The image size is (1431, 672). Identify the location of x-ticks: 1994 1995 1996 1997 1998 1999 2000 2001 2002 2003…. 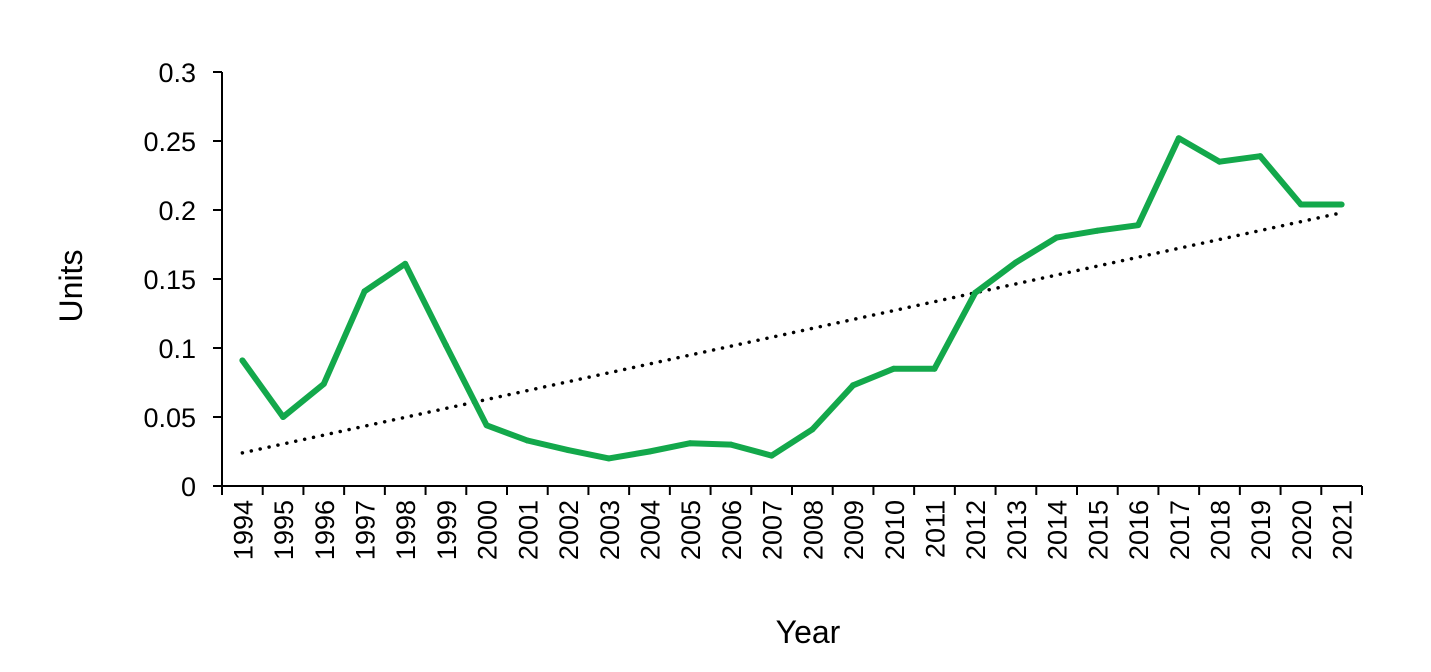
(792, 523).